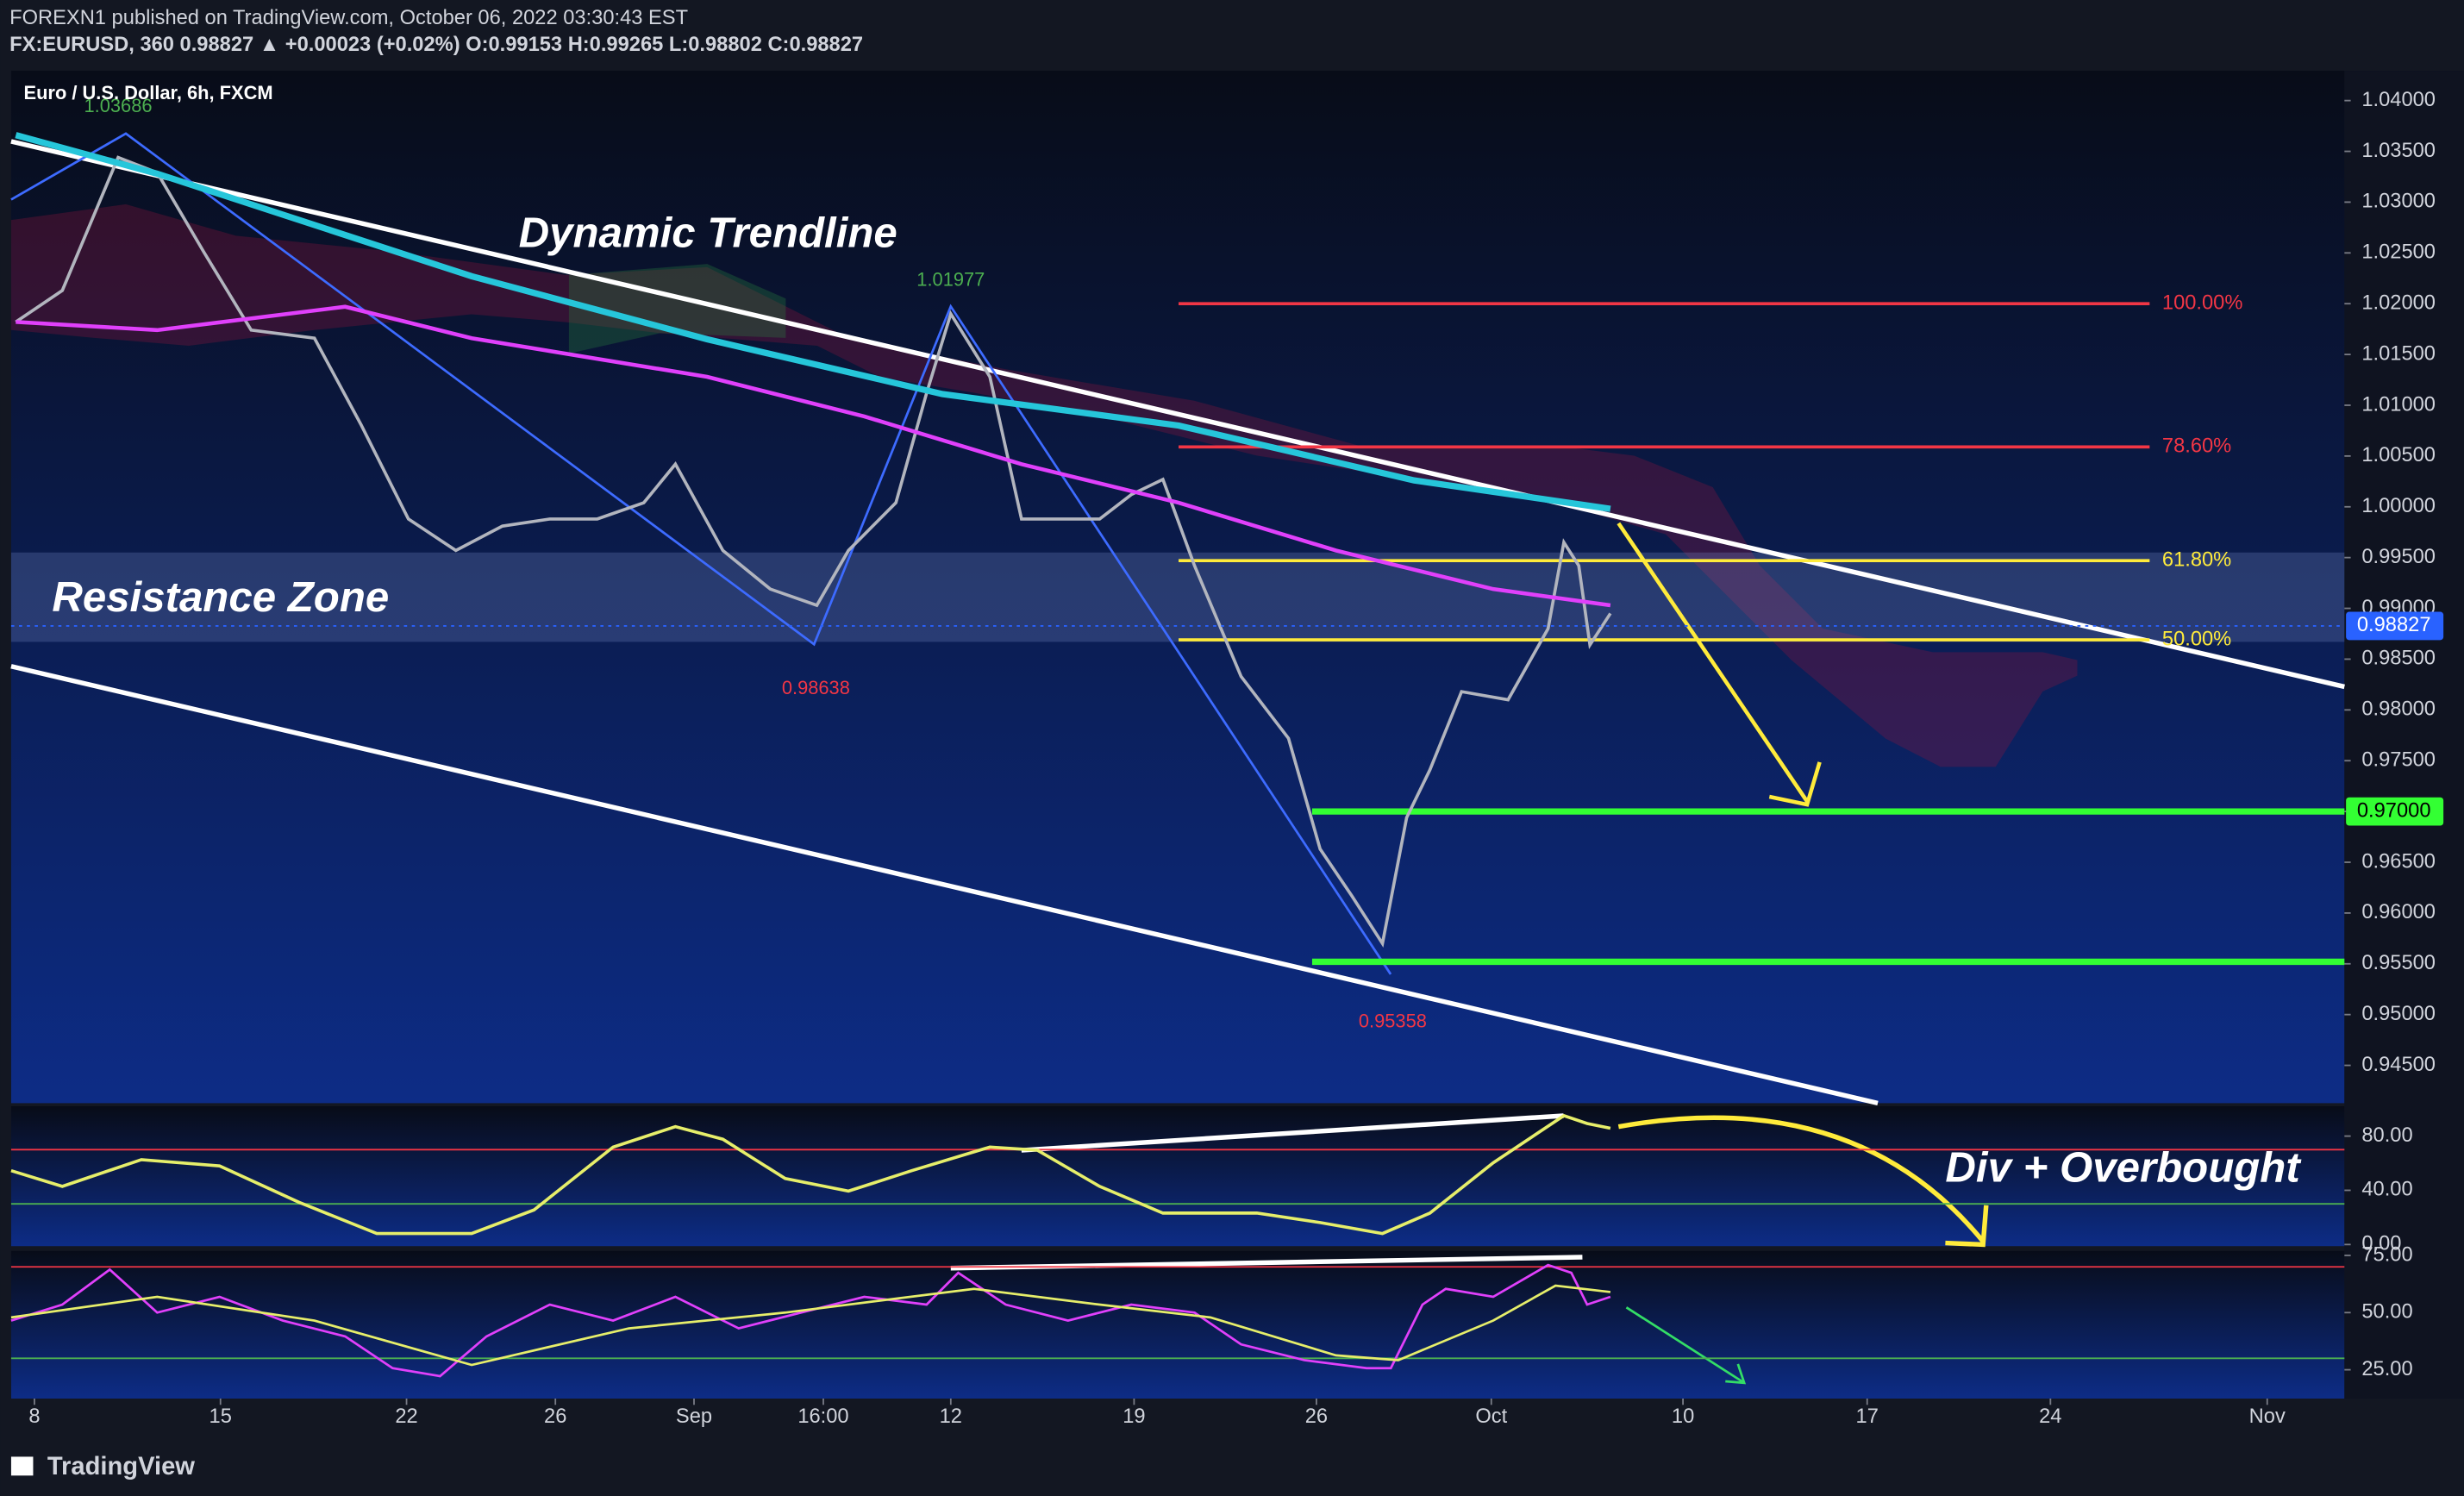  What do you see at coordinates (2398, 557) in the screenshot?
I see `y-tick-label: 0.99500` at bounding box center [2398, 557].